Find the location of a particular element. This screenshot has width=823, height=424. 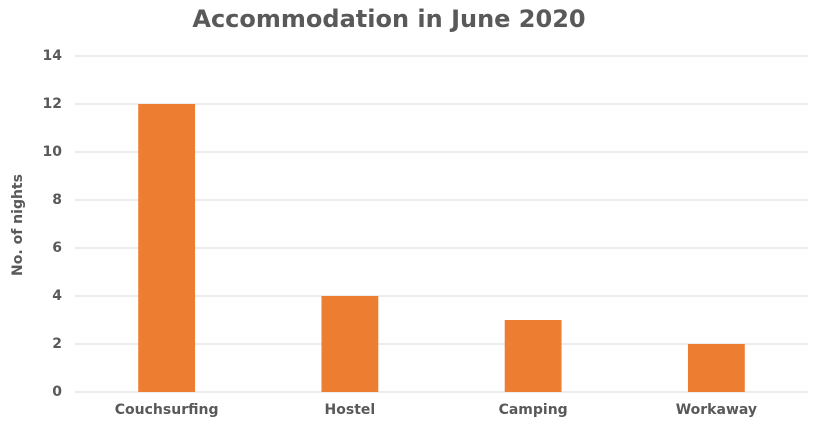

x-tick-label: Workaway is located at coordinates (716, 410).